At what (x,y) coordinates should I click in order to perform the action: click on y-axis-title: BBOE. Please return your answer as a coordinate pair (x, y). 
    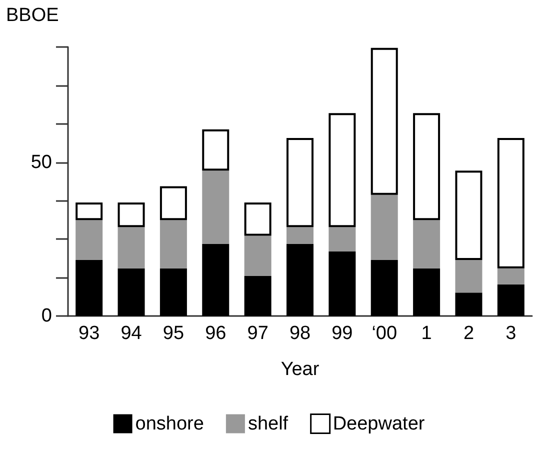
    Looking at the image, I should click on (32, 15).